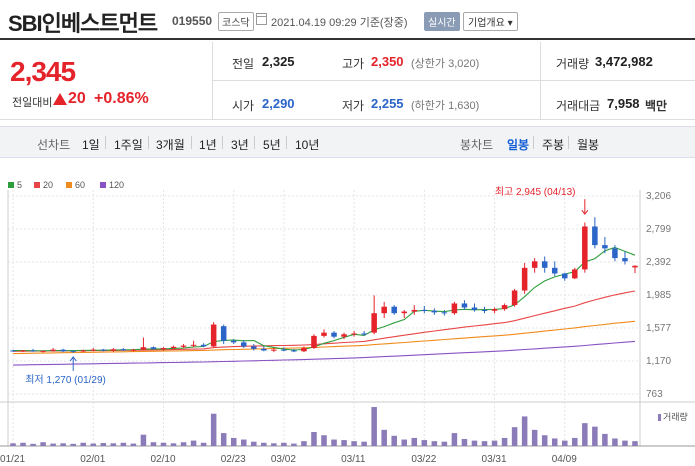 Image resolution: width=695 pixels, height=466 pixels. What do you see at coordinates (490, 21) in the screenshot?
I see `company-info-button: 기업개요 ▾` at bounding box center [490, 21].